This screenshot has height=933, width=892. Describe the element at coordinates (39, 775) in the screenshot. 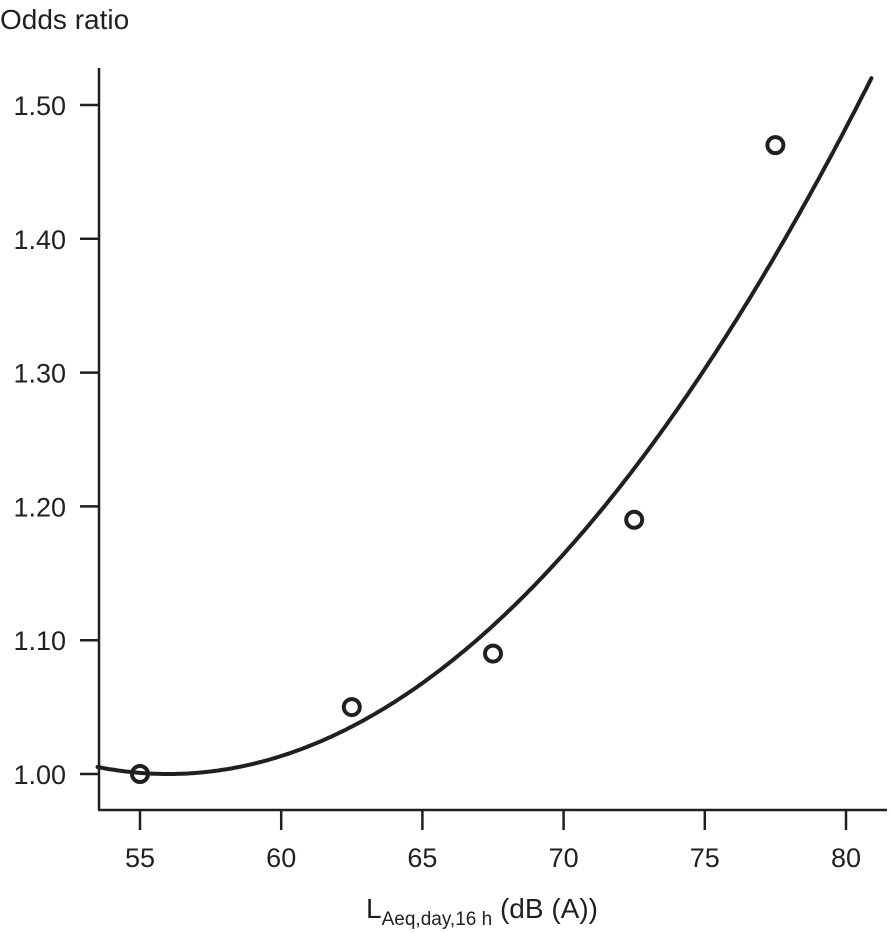

I see `y-tick-label: 1.00` at that location.